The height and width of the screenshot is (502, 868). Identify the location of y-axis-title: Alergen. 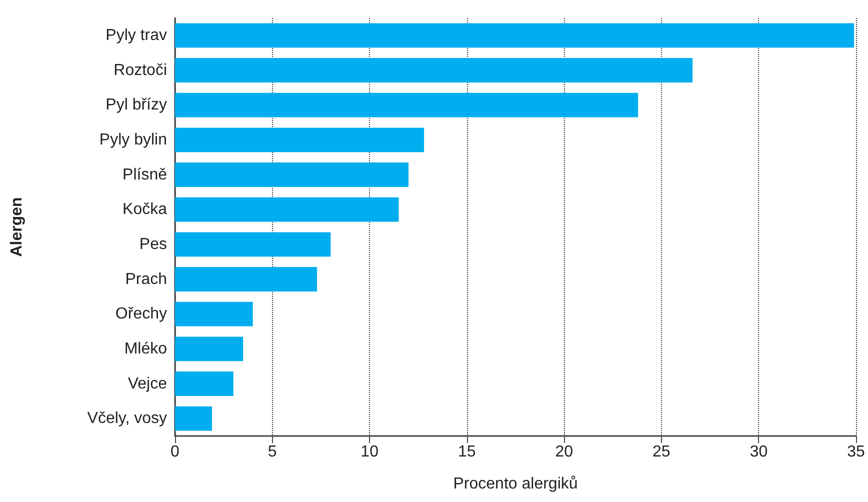
(17, 227).